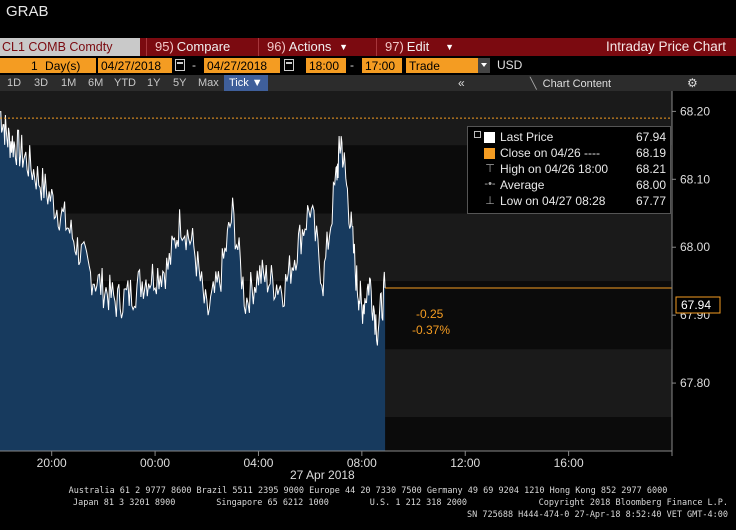  What do you see at coordinates (522, 185) in the screenshot?
I see `legend-label: Average` at bounding box center [522, 185].